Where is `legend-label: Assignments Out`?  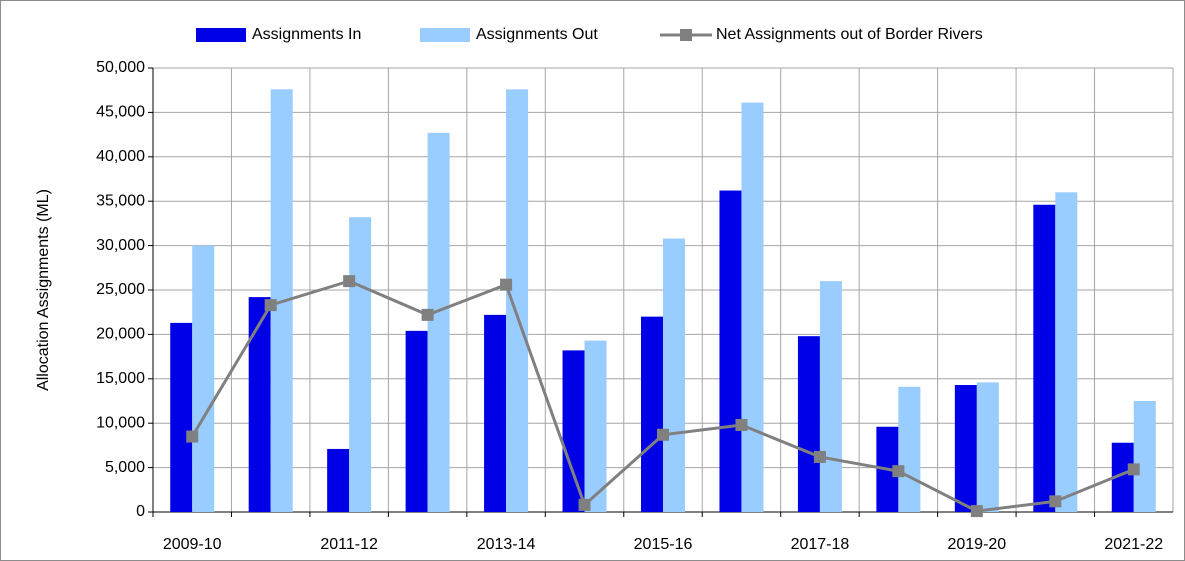
legend-label: Assignments Out is located at coordinates (537, 34).